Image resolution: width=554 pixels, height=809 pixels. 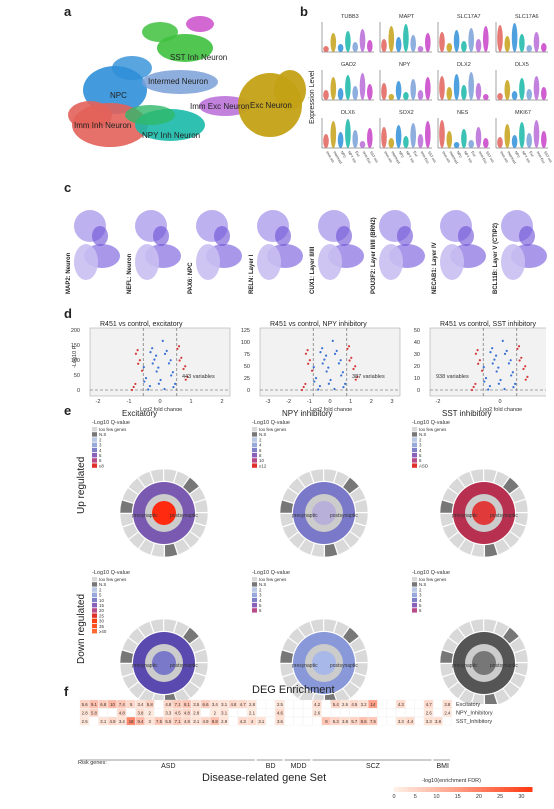 What do you see at coordinates (187, 721) in the screenshot?
I see `heatmap-value: 4.8` at bounding box center [187, 721].